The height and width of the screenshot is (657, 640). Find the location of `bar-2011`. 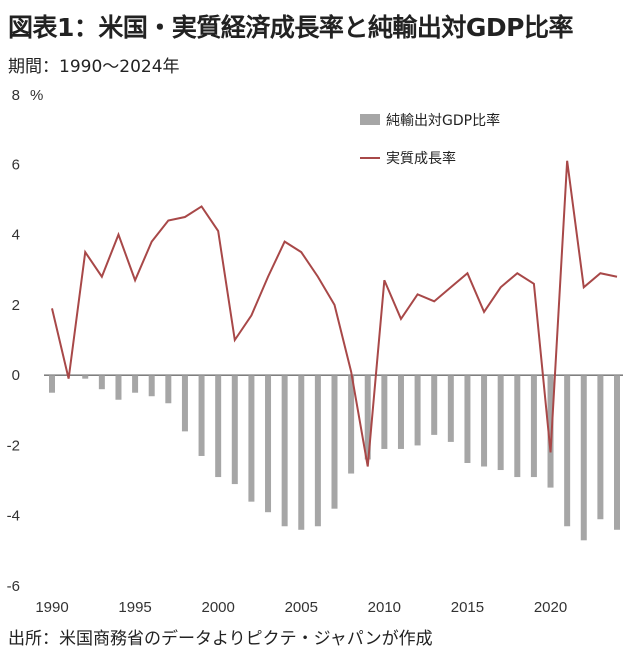

bar-2011 is located at coordinates (400, 412).